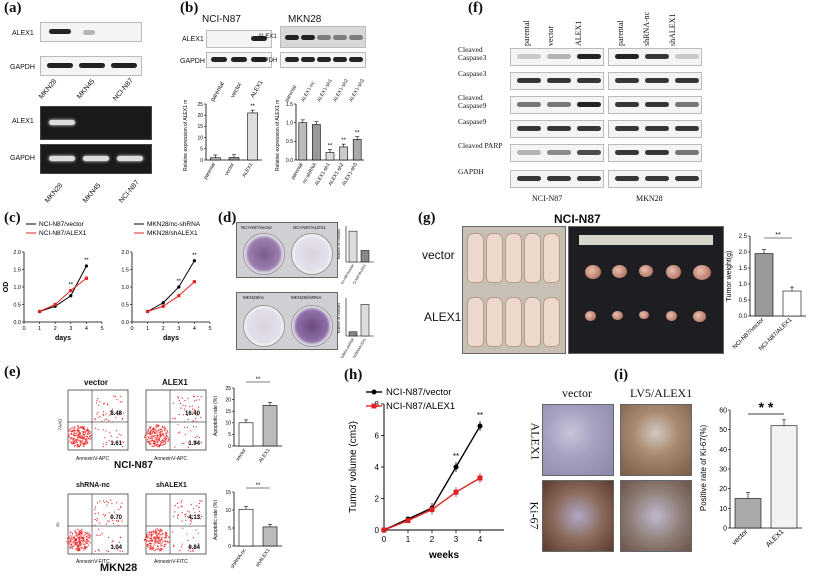  What do you see at coordinates (725, 528) in the screenshot?
I see `y-tick-label: 0` at bounding box center [725, 528].